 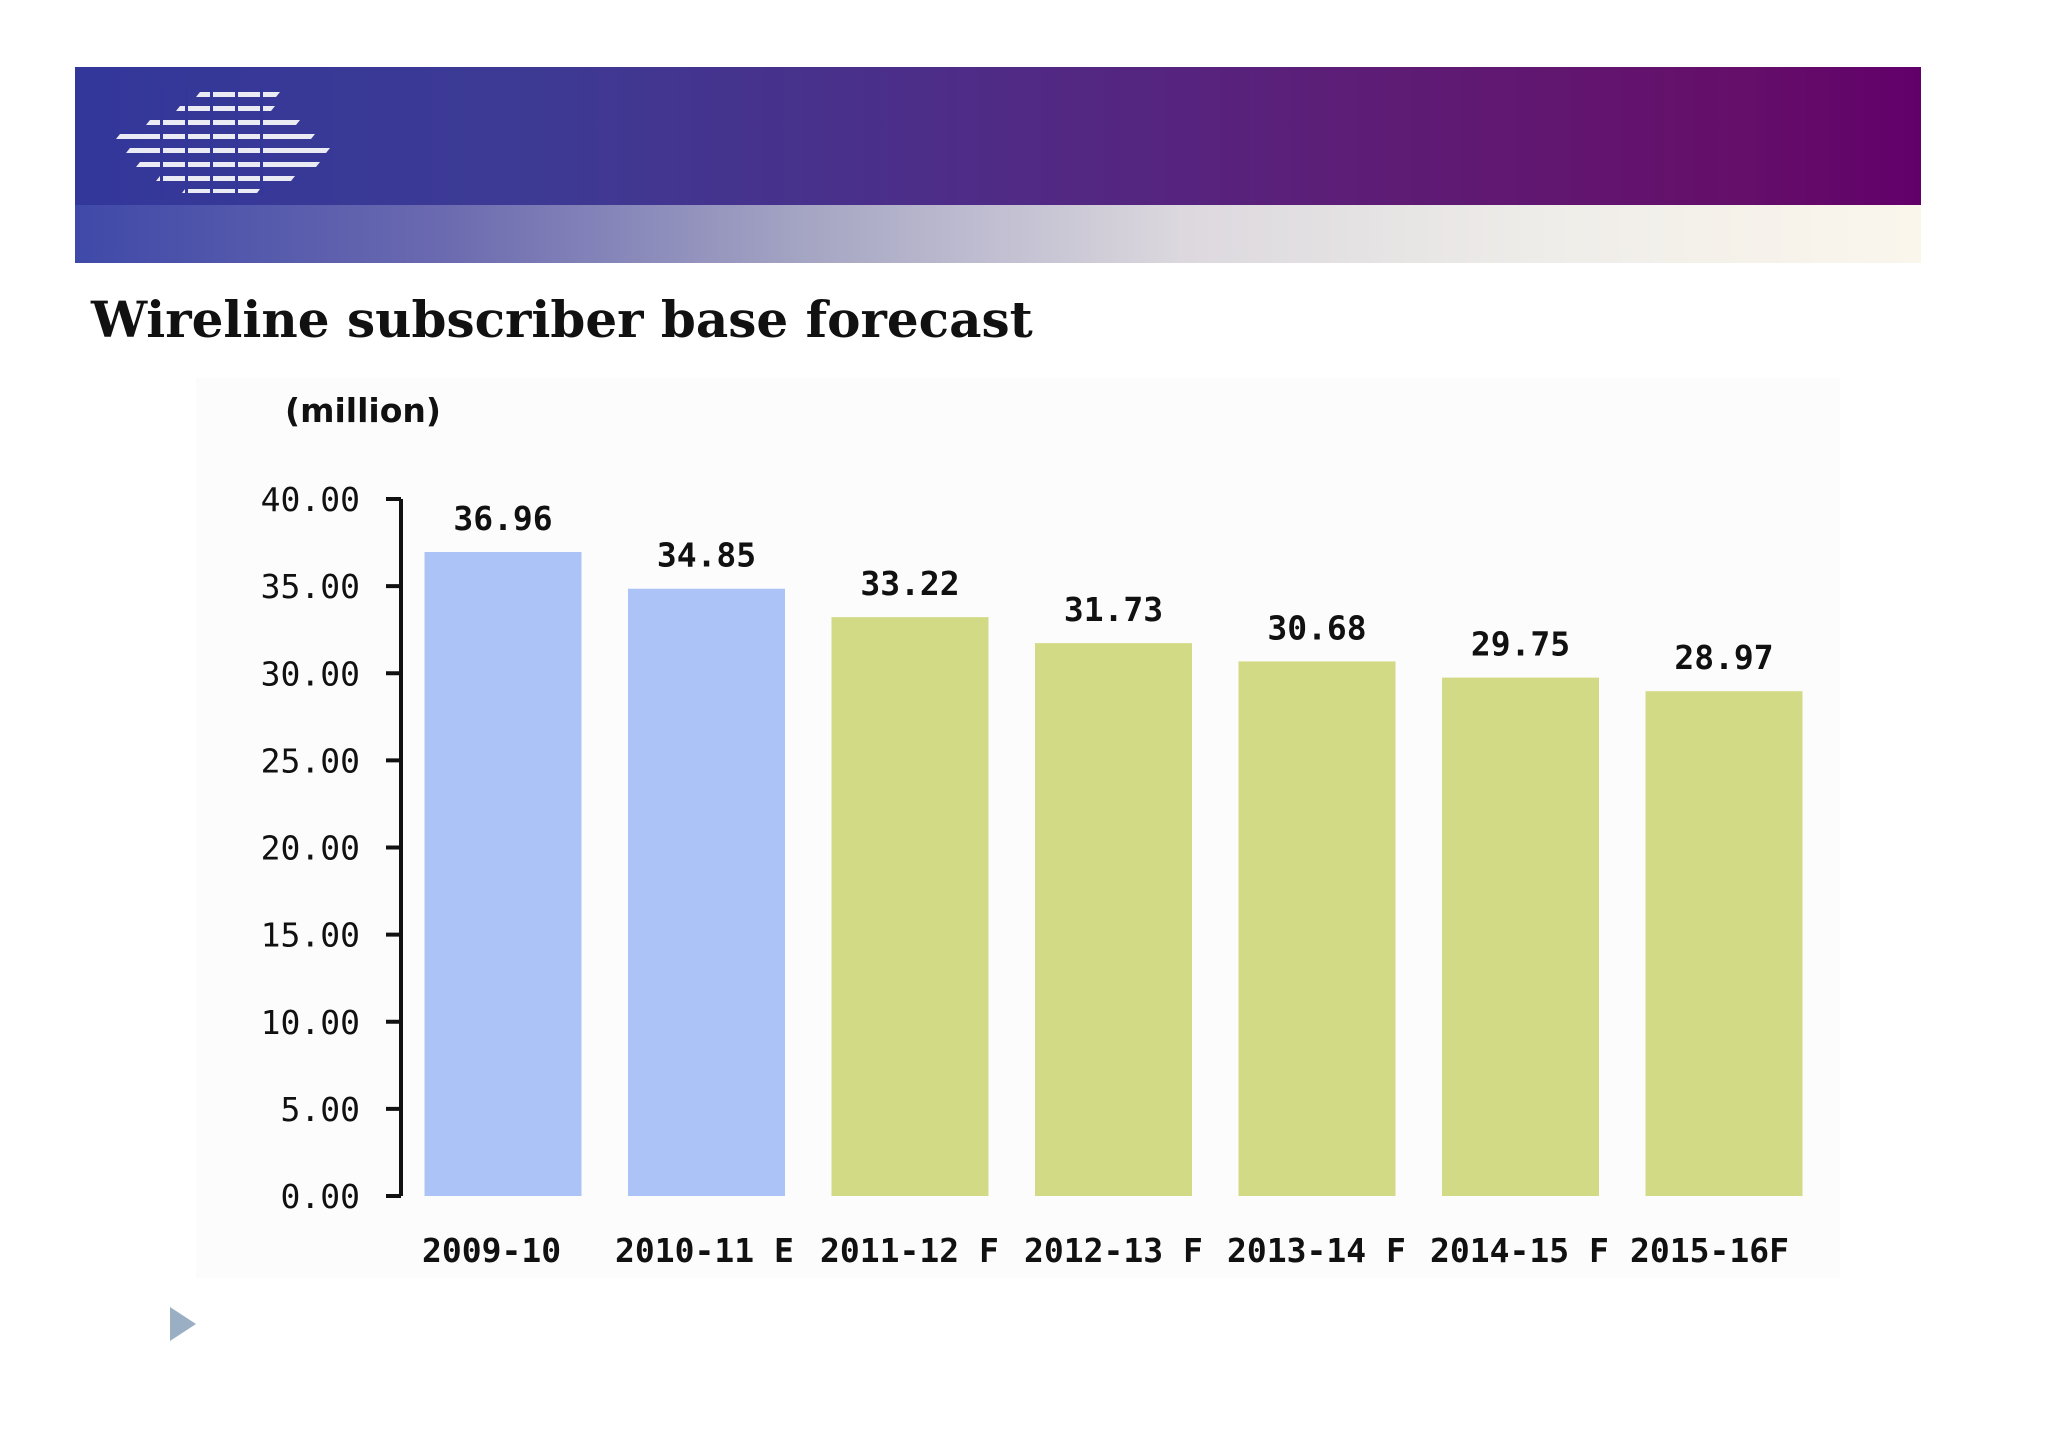 What do you see at coordinates (1317, 928) in the screenshot?
I see `bar-2013-14f` at bounding box center [1317, 928].